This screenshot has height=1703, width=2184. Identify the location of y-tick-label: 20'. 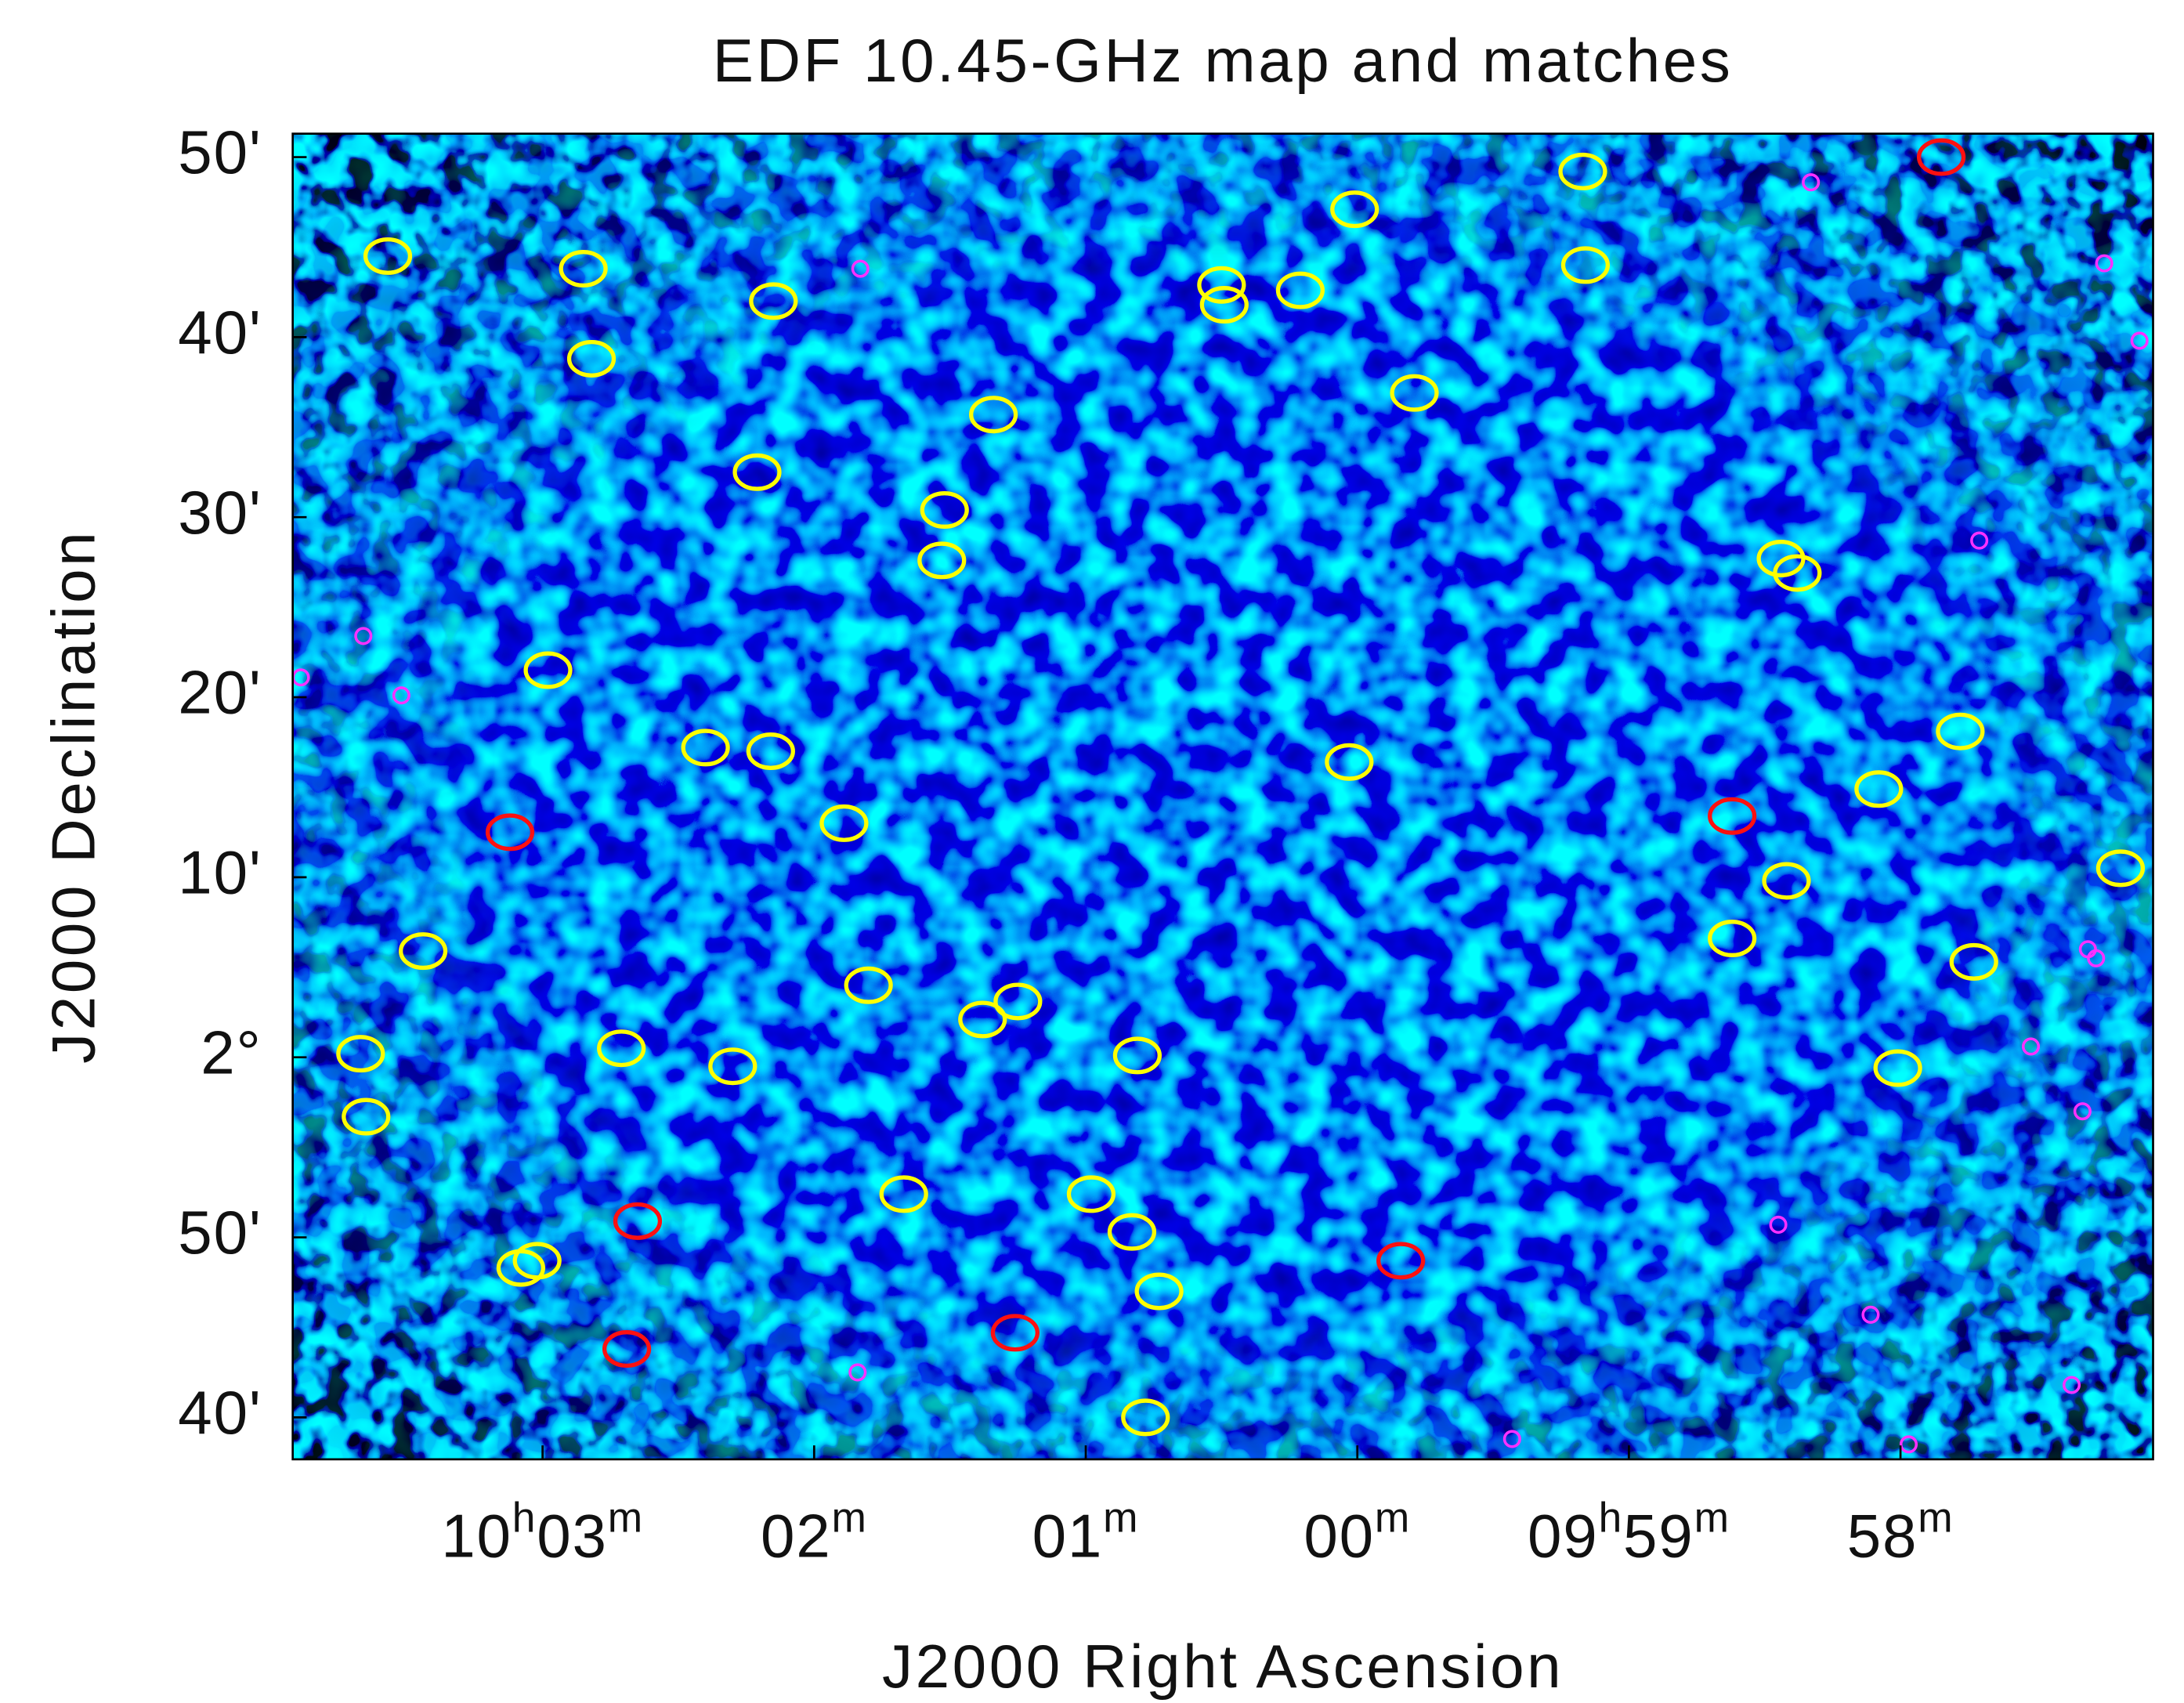
(220, 692).